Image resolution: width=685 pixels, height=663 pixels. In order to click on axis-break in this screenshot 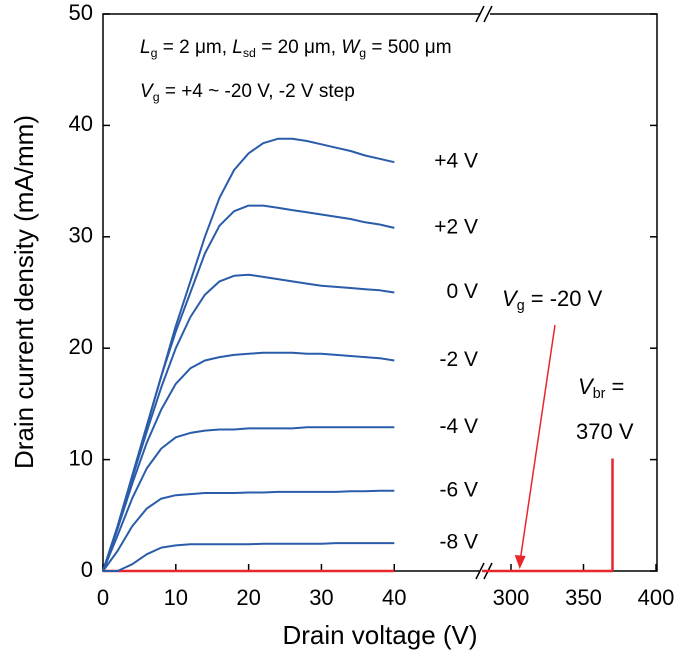, I will do `click(484, 14)`.